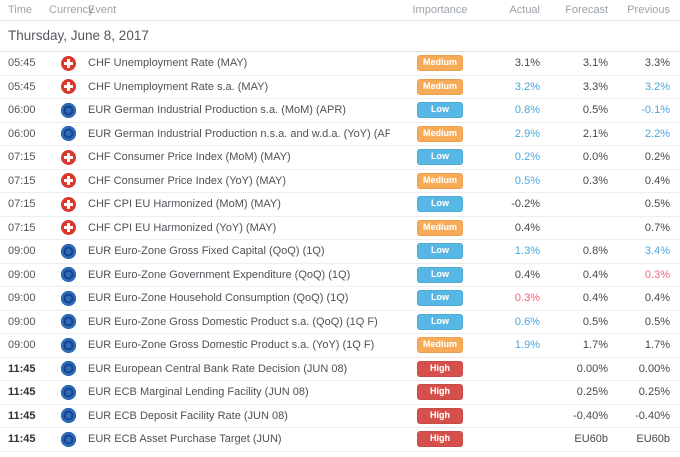  What do you see at coordinates (22, 157) in the screenshot?
I see `event-time: 07:15` at bounding box center [22, 157].